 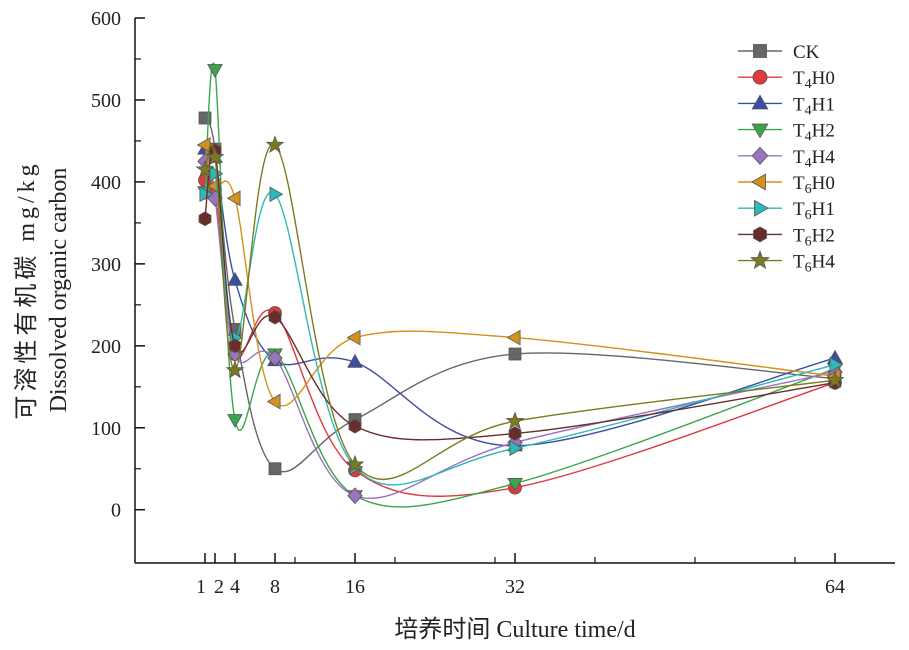 What do you see at coordinates (786, 263) in the screenshot?
I see `legend-item-T6H4: T6H4` at bounding box center [786, 263].